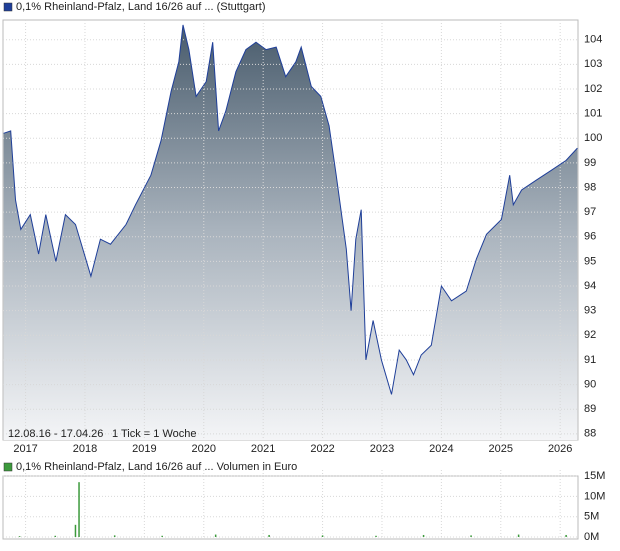  Describe the element at coordinates (204, 449) in the screenshot. I see `x-tick-label: 2020` at that location.